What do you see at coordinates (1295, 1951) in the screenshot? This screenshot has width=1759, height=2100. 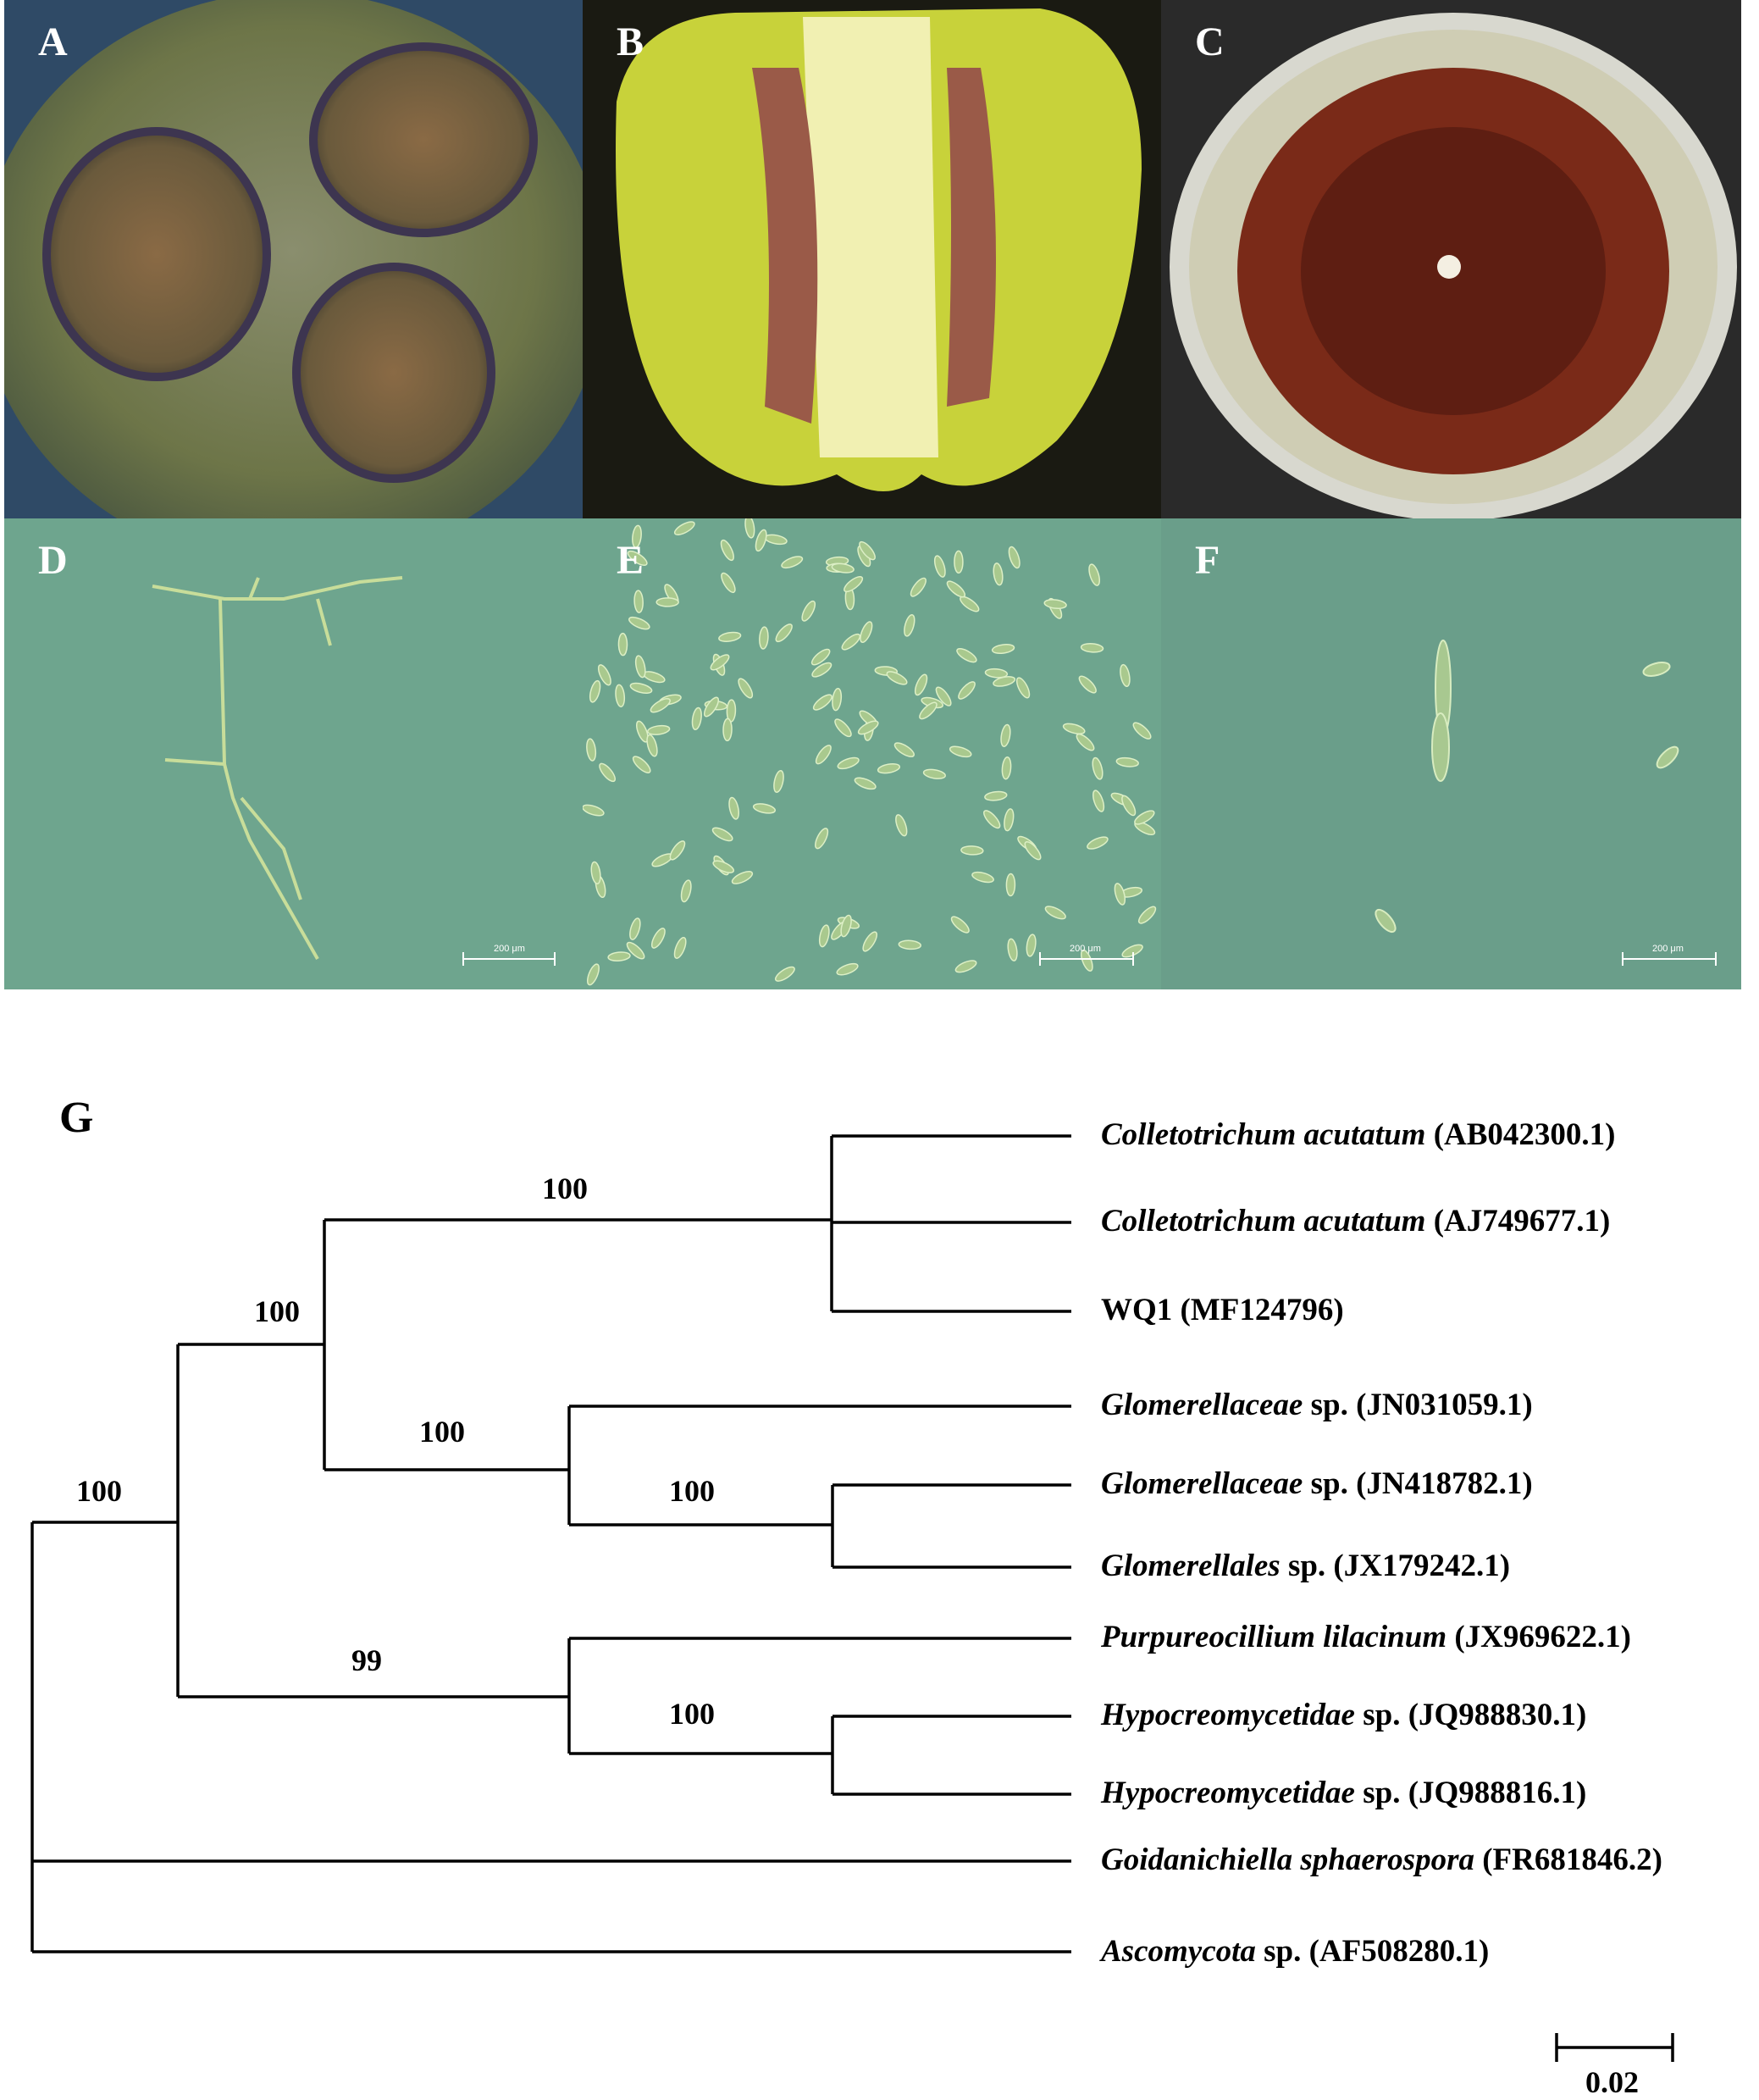 I see `taxon-label: Ascomycota sp. (AF508280.1)` at bounding box center [1295, 1951].